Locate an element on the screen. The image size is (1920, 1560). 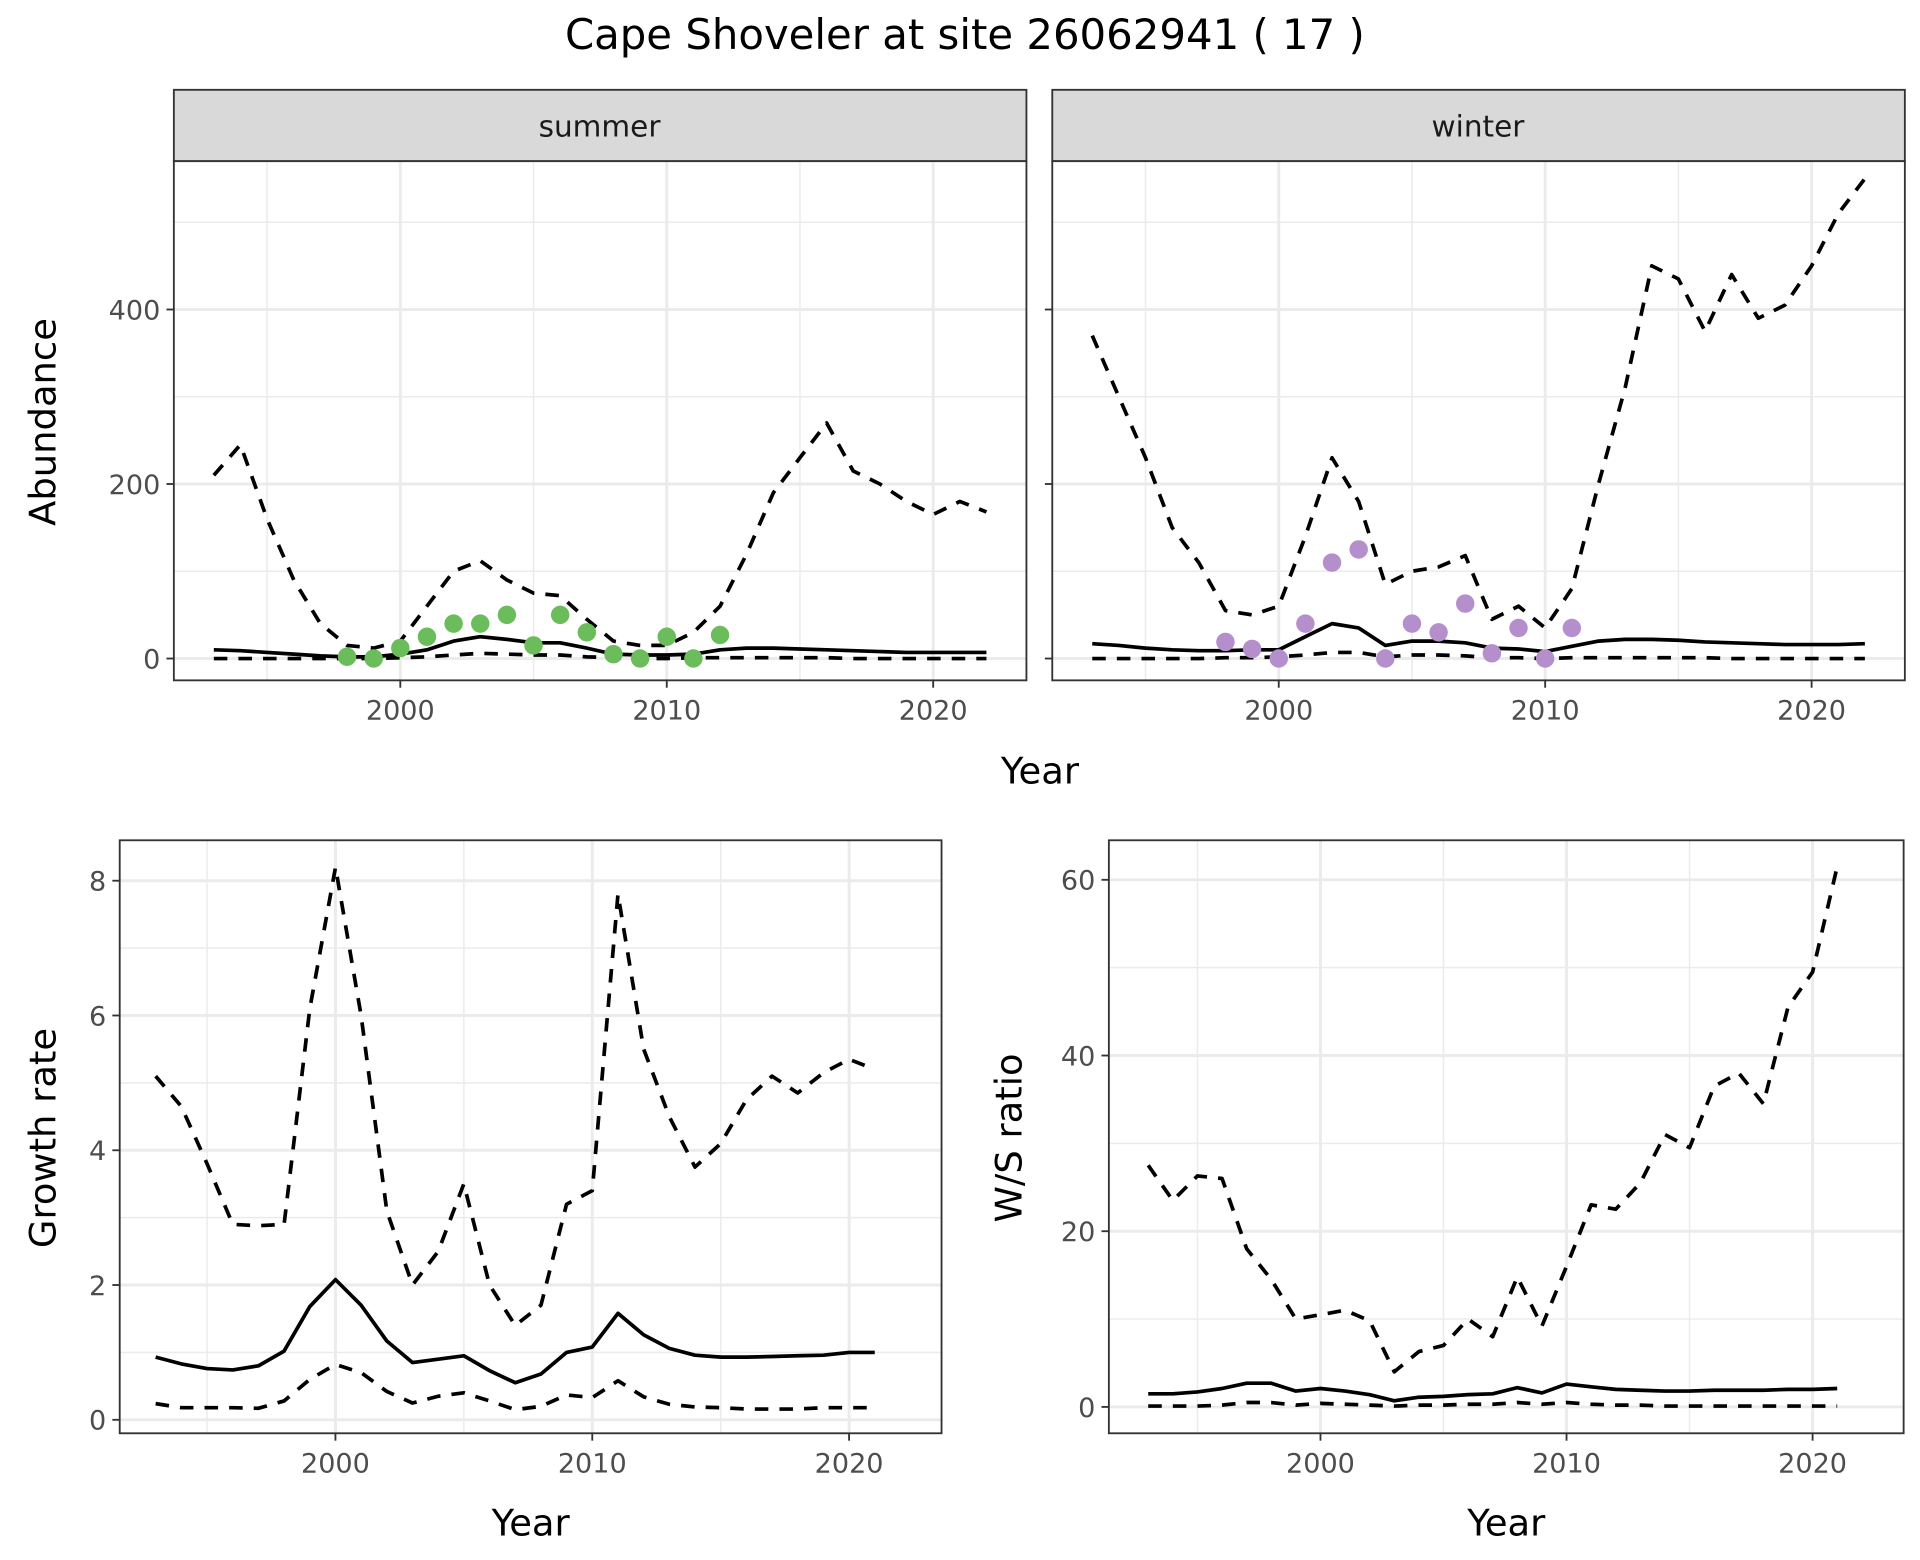
y-tick-label: 20 is located at coordinates (1078, 1232).